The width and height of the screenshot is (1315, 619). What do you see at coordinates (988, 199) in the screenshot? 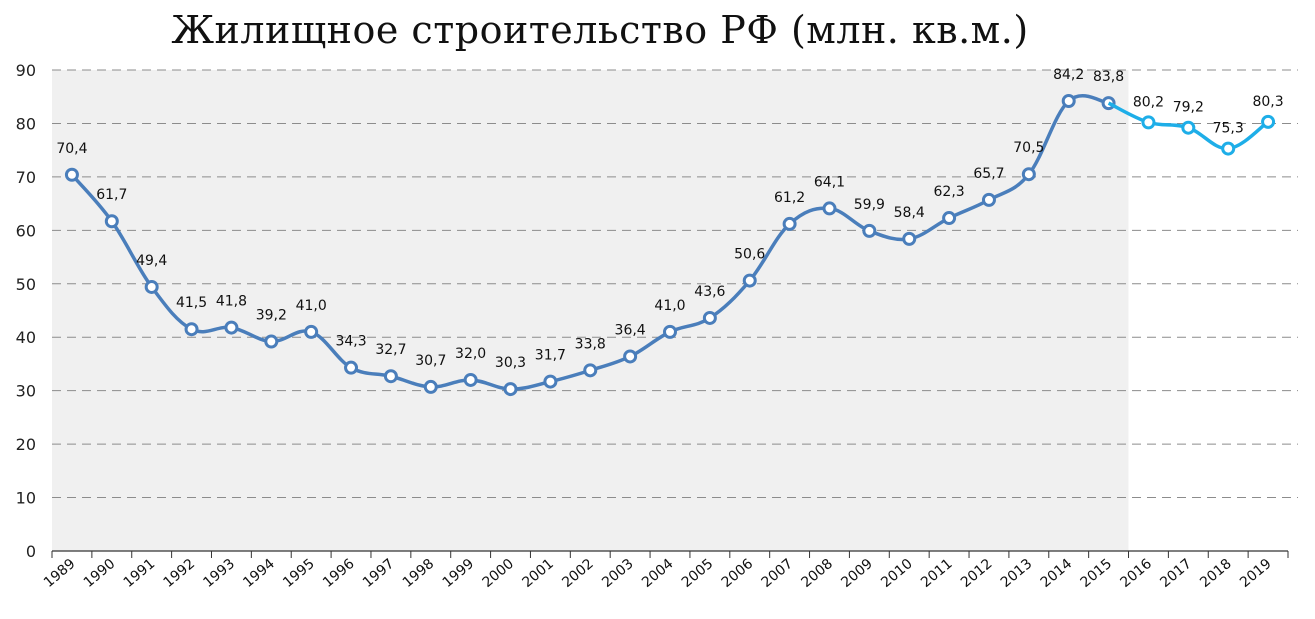
I see `data-point-2012` at bounding box center [988, 199].